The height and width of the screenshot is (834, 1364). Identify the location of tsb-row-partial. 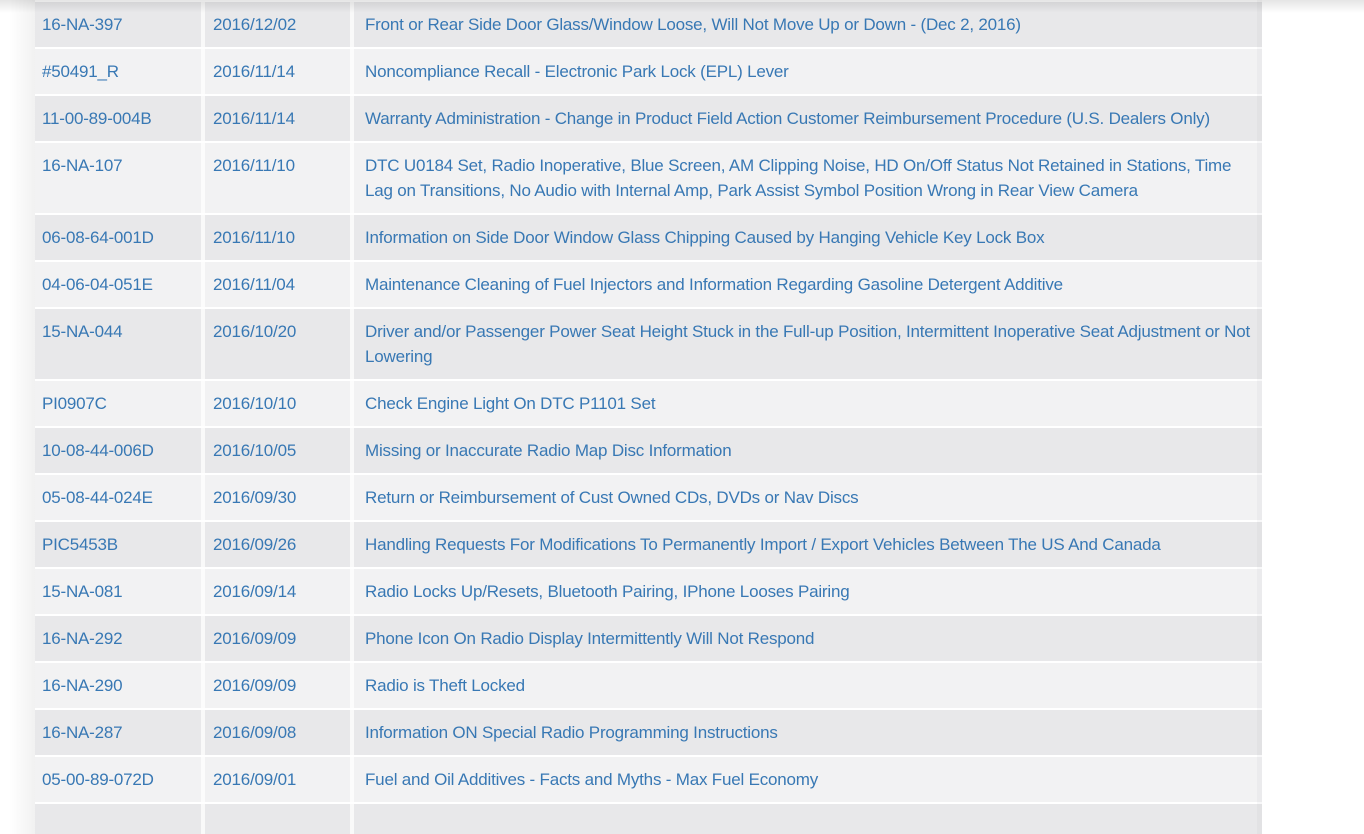
(648, 819).